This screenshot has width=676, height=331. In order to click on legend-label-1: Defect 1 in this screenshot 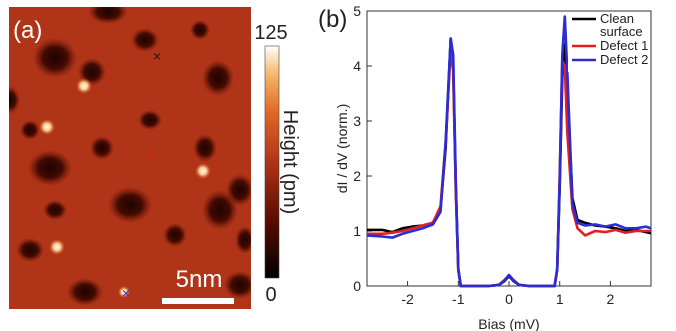, I will do `click(624, 45)`.